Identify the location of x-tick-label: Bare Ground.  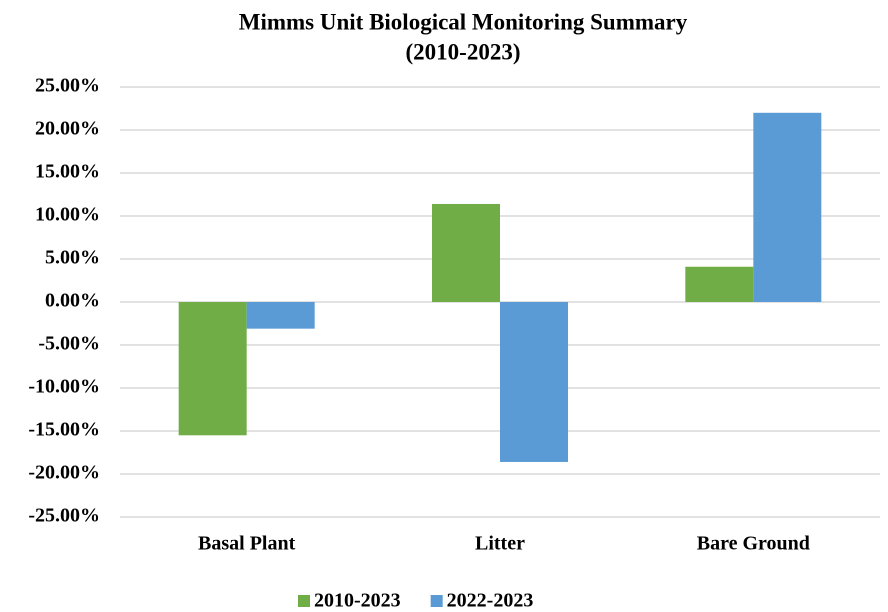
(753, 544).